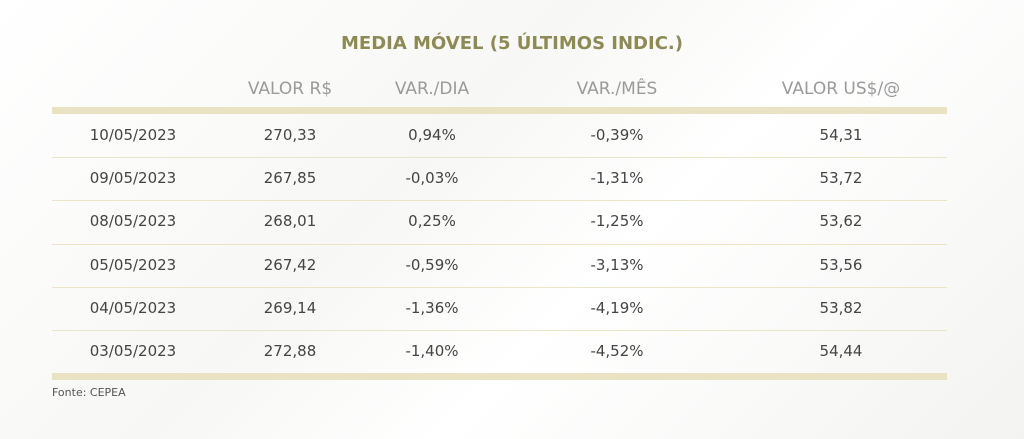 The height and width of the screenshot is (439, 1024). I want to click on value-cell: 0,25%, so click(432, 221).